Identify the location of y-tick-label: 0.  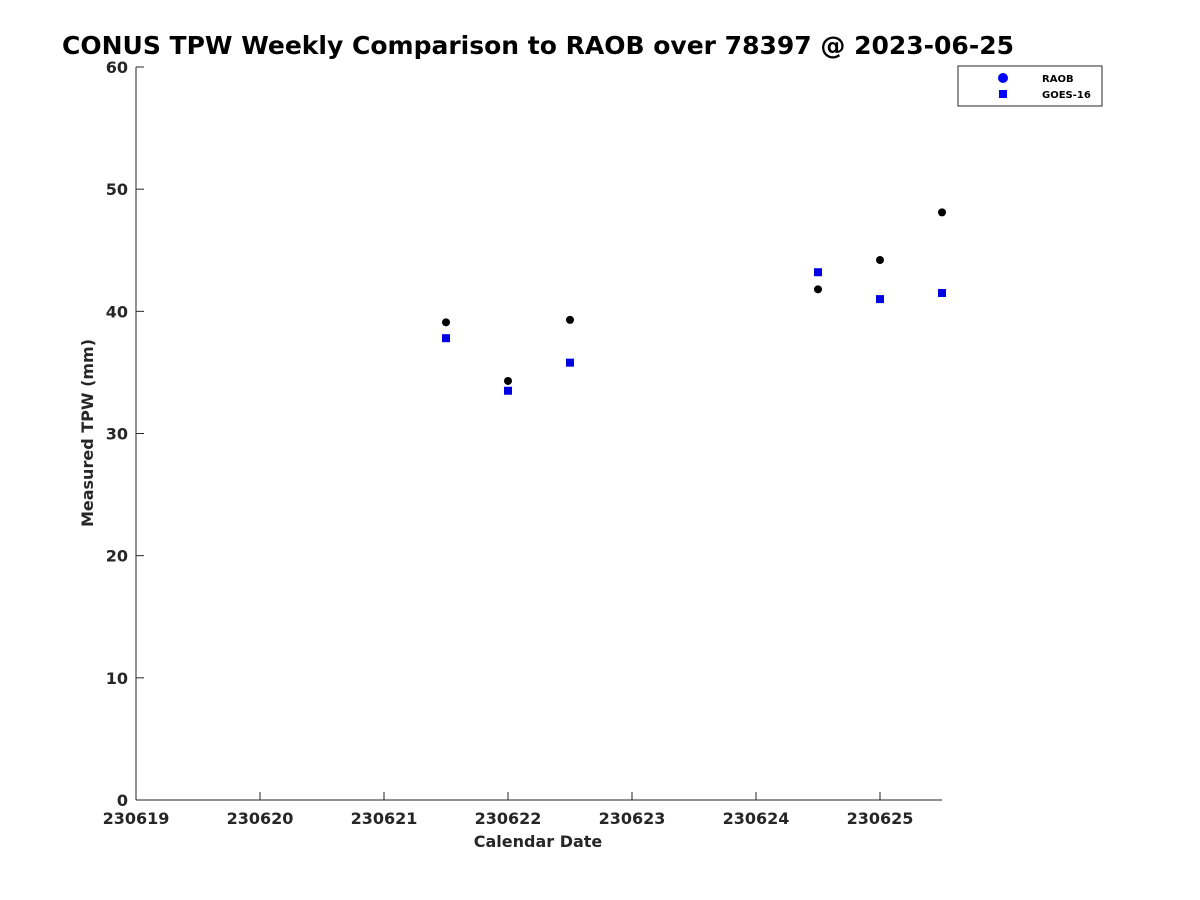
(122, 800).